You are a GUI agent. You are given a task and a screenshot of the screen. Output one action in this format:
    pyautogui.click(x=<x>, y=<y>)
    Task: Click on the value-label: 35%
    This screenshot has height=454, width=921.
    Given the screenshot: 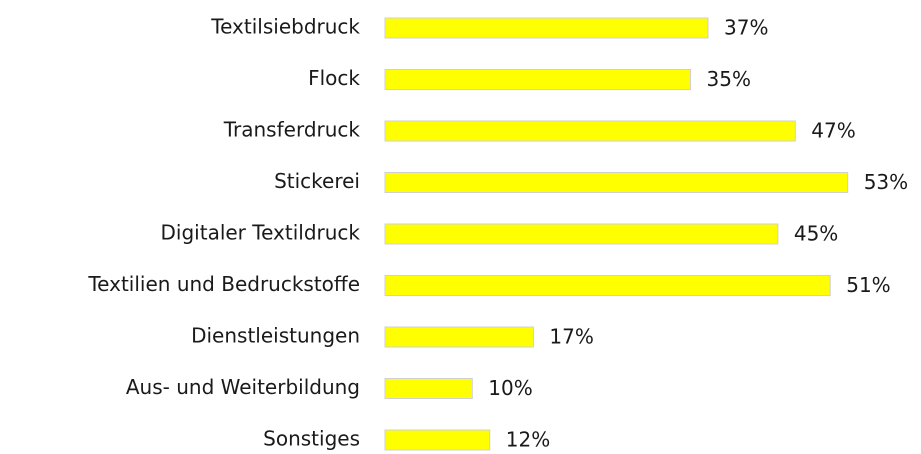 What is the action you would take?
    pyautogui.click(x=729, y=79)
    